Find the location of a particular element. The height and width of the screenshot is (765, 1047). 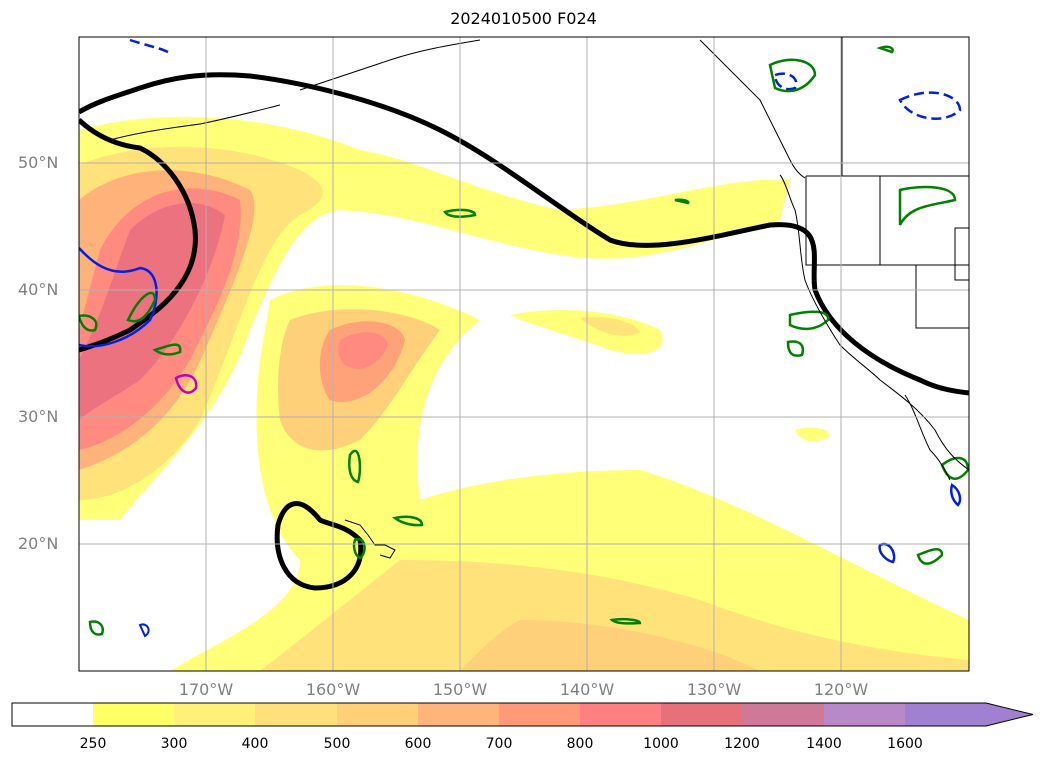

lon-label-150w: 150°W is located at coordinates (460, 689).